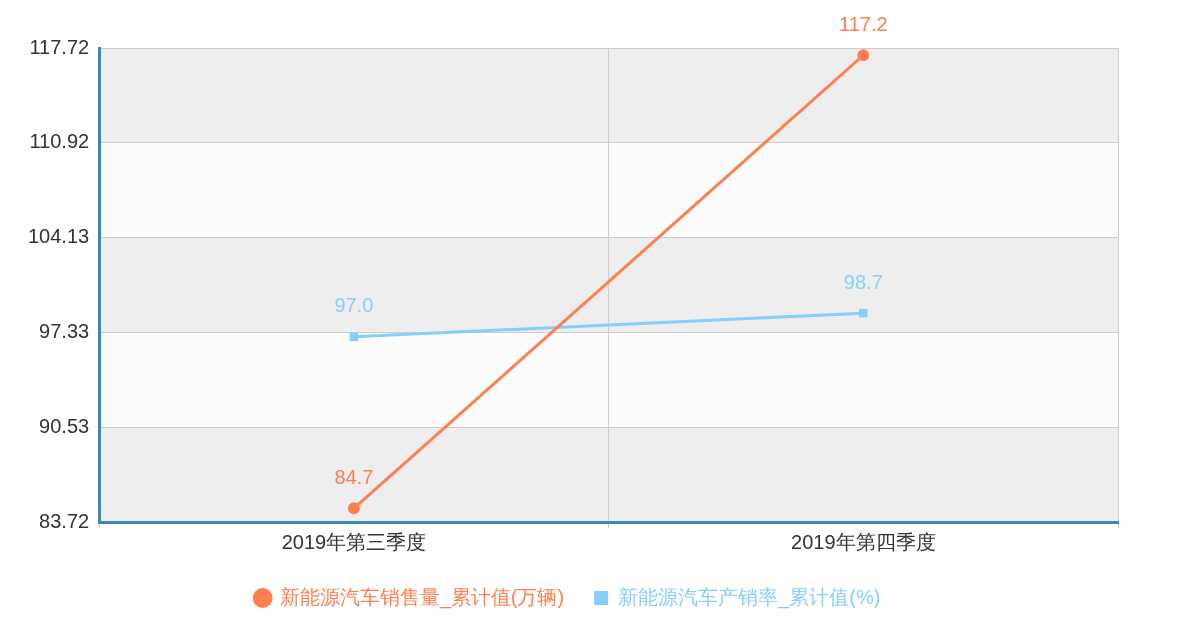 This screenshot has height=643, width=1196. Describe the element at coordinates (59, 141) in the screenshot. I see `y-tick-label: 110.92` at that location.